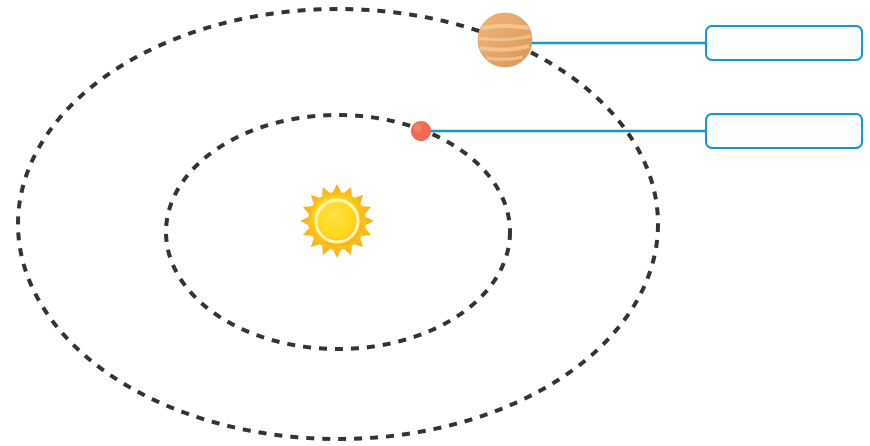  Describe the element at coordinates (337, 221) in the screenshot. I see `sun-icon` at that location.